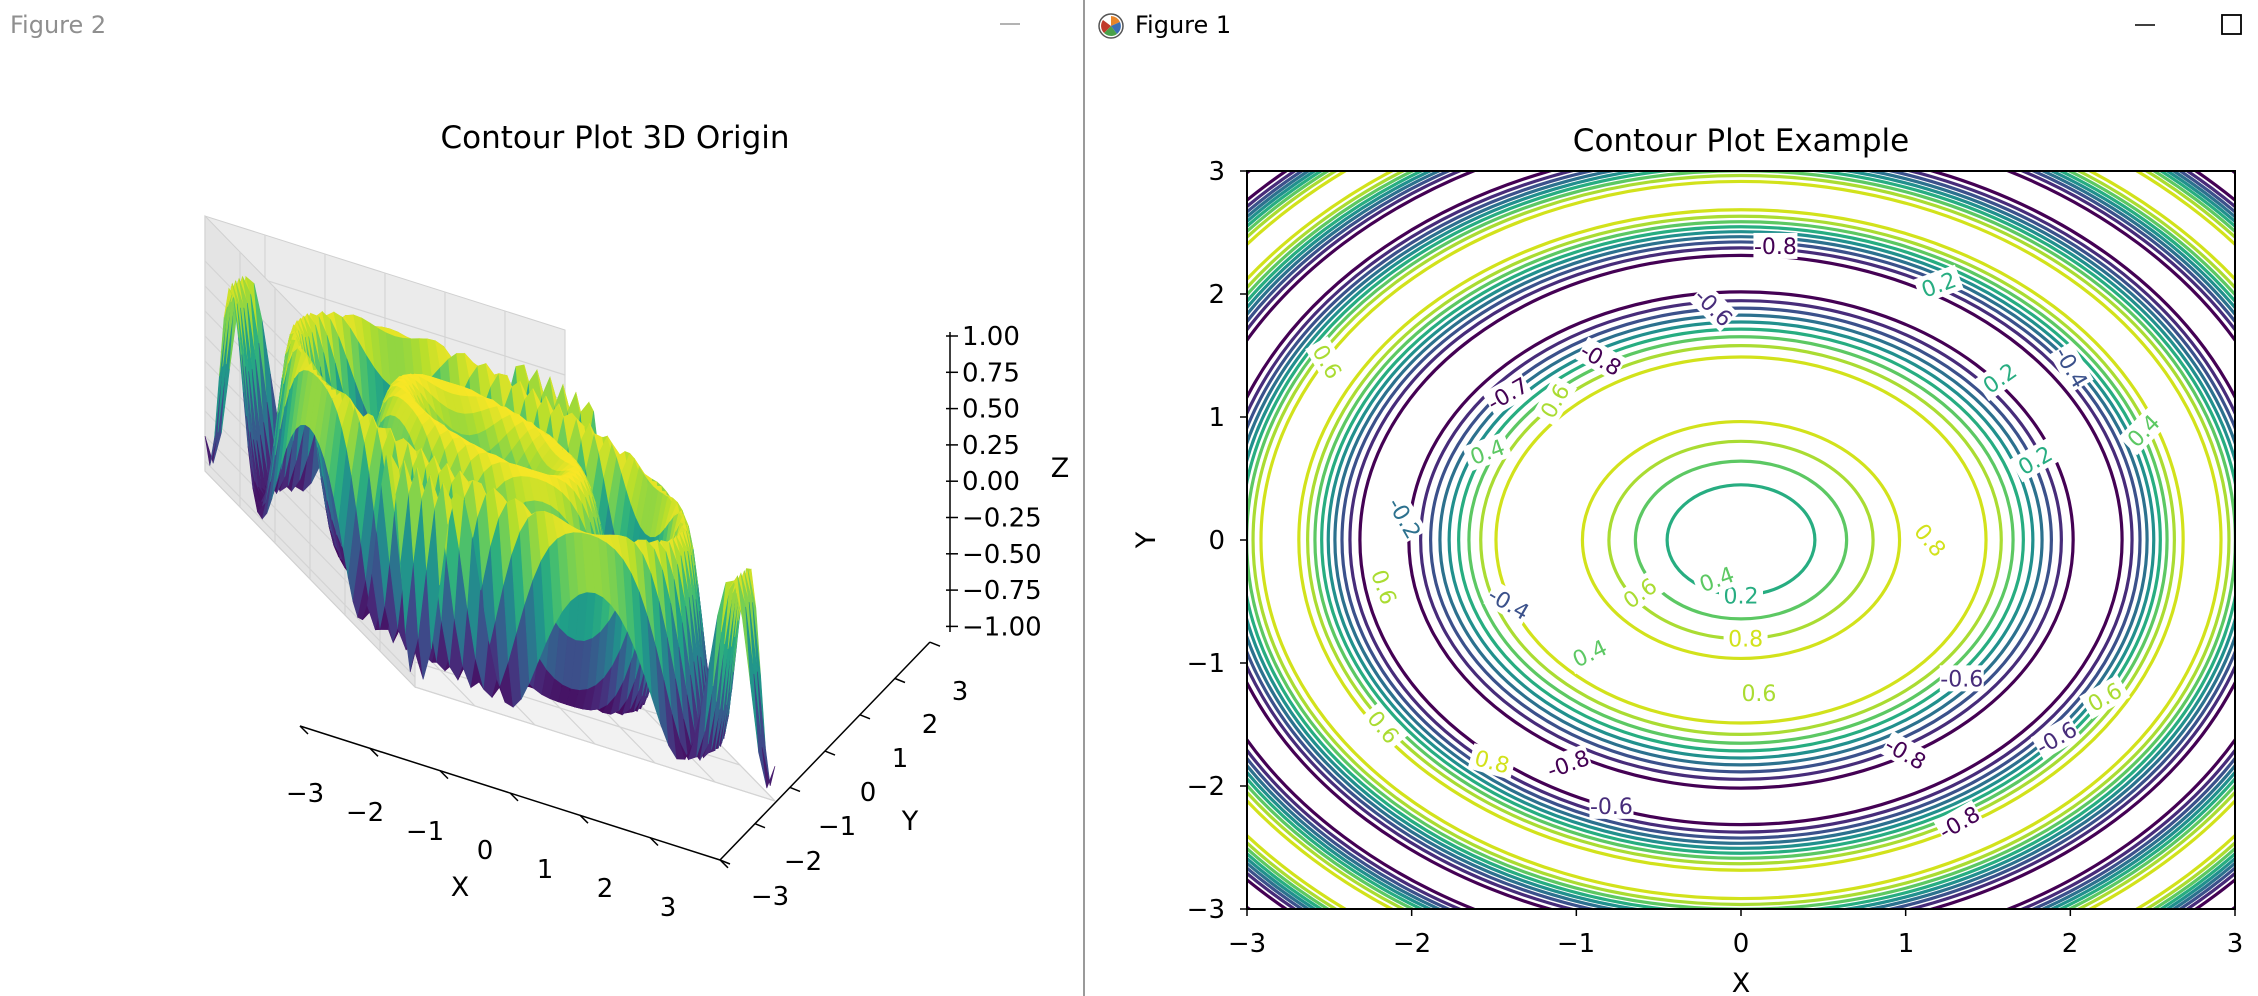 The height and width of the screenshot is (996, 2258). Describe the element at coordinates (1671, 26) in the screenshot. I see `figure1-titlebar: Figure 1` at that location.